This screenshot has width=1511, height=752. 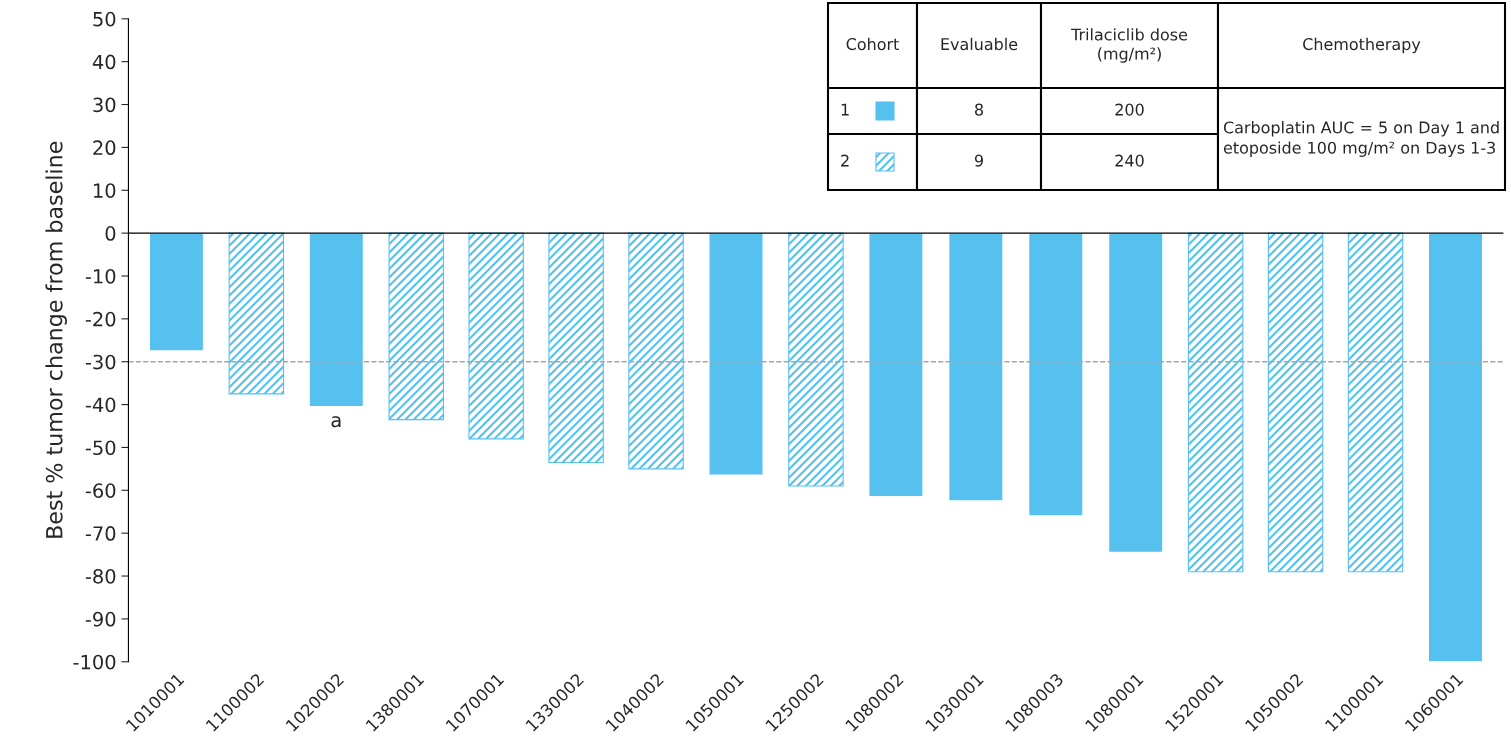 What do you see at coordinates (105, 190) in the screenshot?
I see `y-tick-label: 10` at bounding box center [105, 190].